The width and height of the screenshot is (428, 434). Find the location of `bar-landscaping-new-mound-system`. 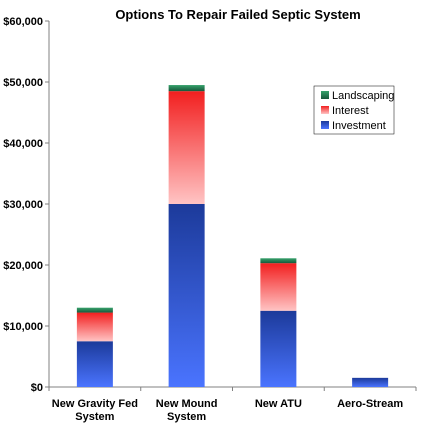

bar-landscaping-new-mound-system is located at coordinates (186, 88).